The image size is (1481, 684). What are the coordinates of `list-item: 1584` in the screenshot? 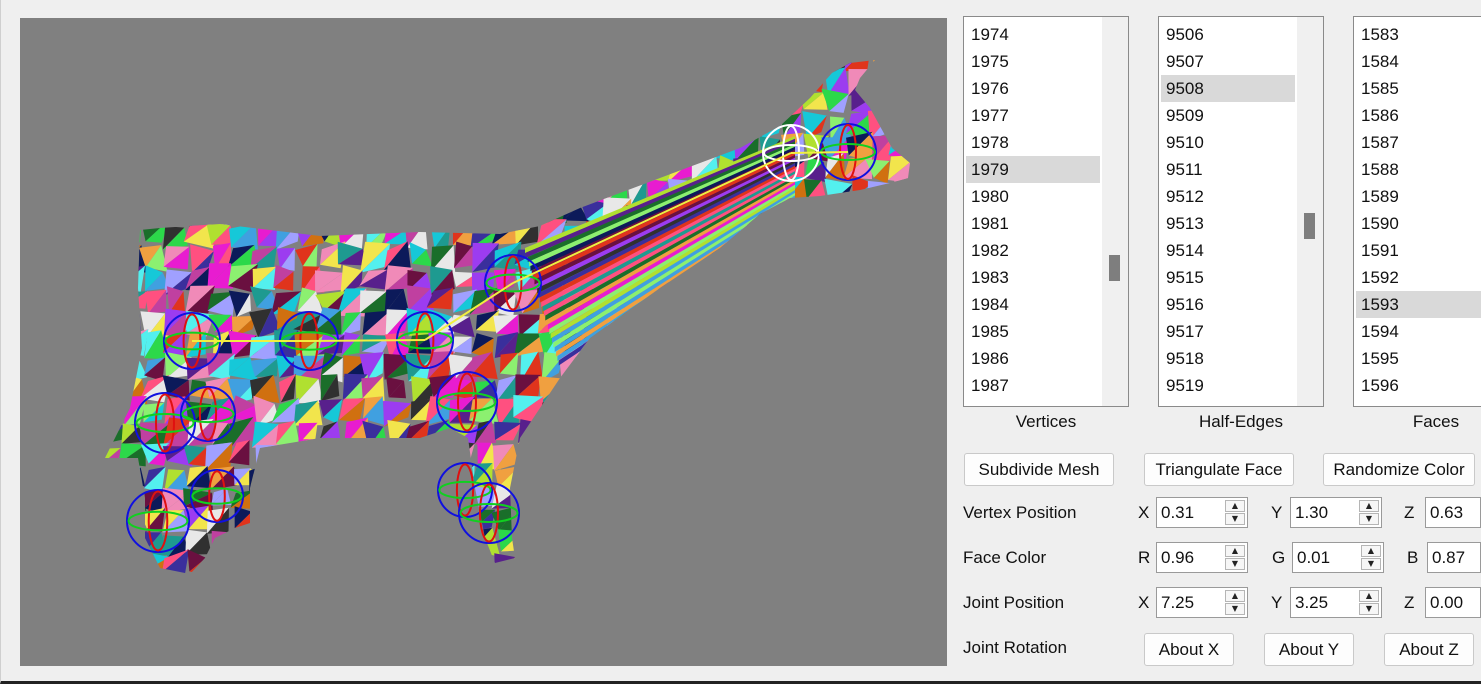 It's located at (1380, 61).